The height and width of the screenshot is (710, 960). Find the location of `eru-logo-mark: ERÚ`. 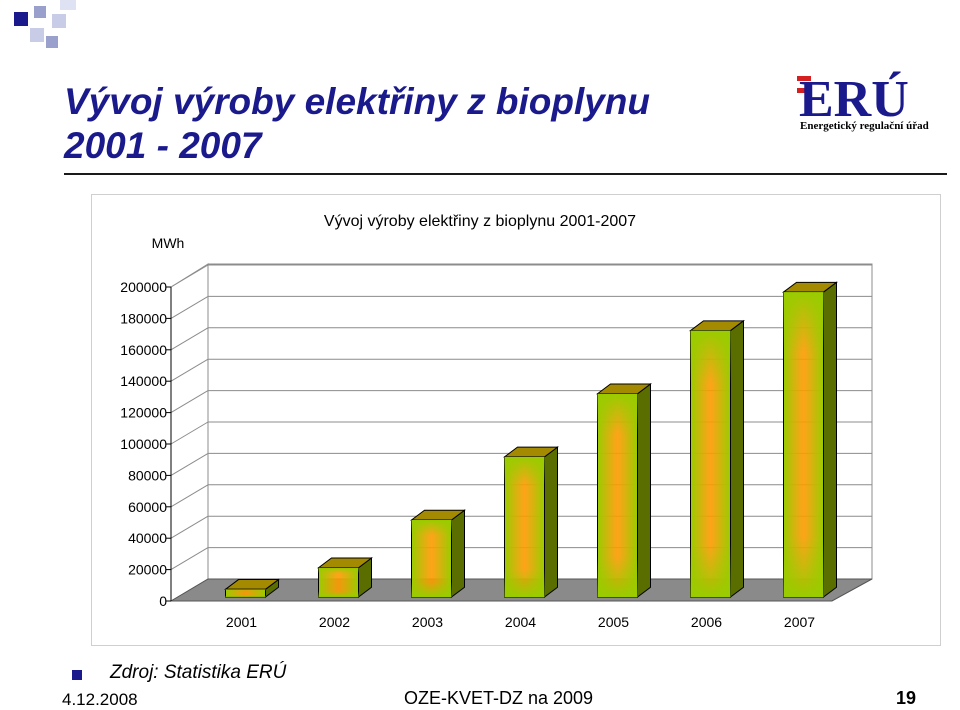

eru-logo-mark: ERÚ is located at coordinates (853, 99).